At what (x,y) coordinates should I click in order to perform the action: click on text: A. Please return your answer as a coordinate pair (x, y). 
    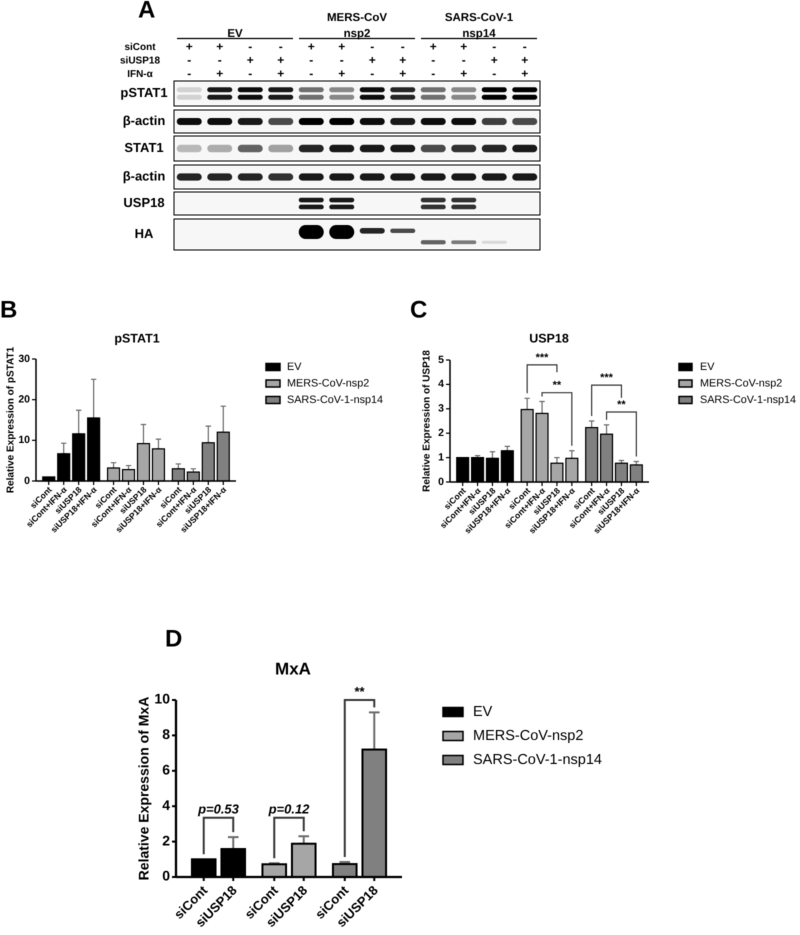
    Looking at the image, I should click on (147, 12).